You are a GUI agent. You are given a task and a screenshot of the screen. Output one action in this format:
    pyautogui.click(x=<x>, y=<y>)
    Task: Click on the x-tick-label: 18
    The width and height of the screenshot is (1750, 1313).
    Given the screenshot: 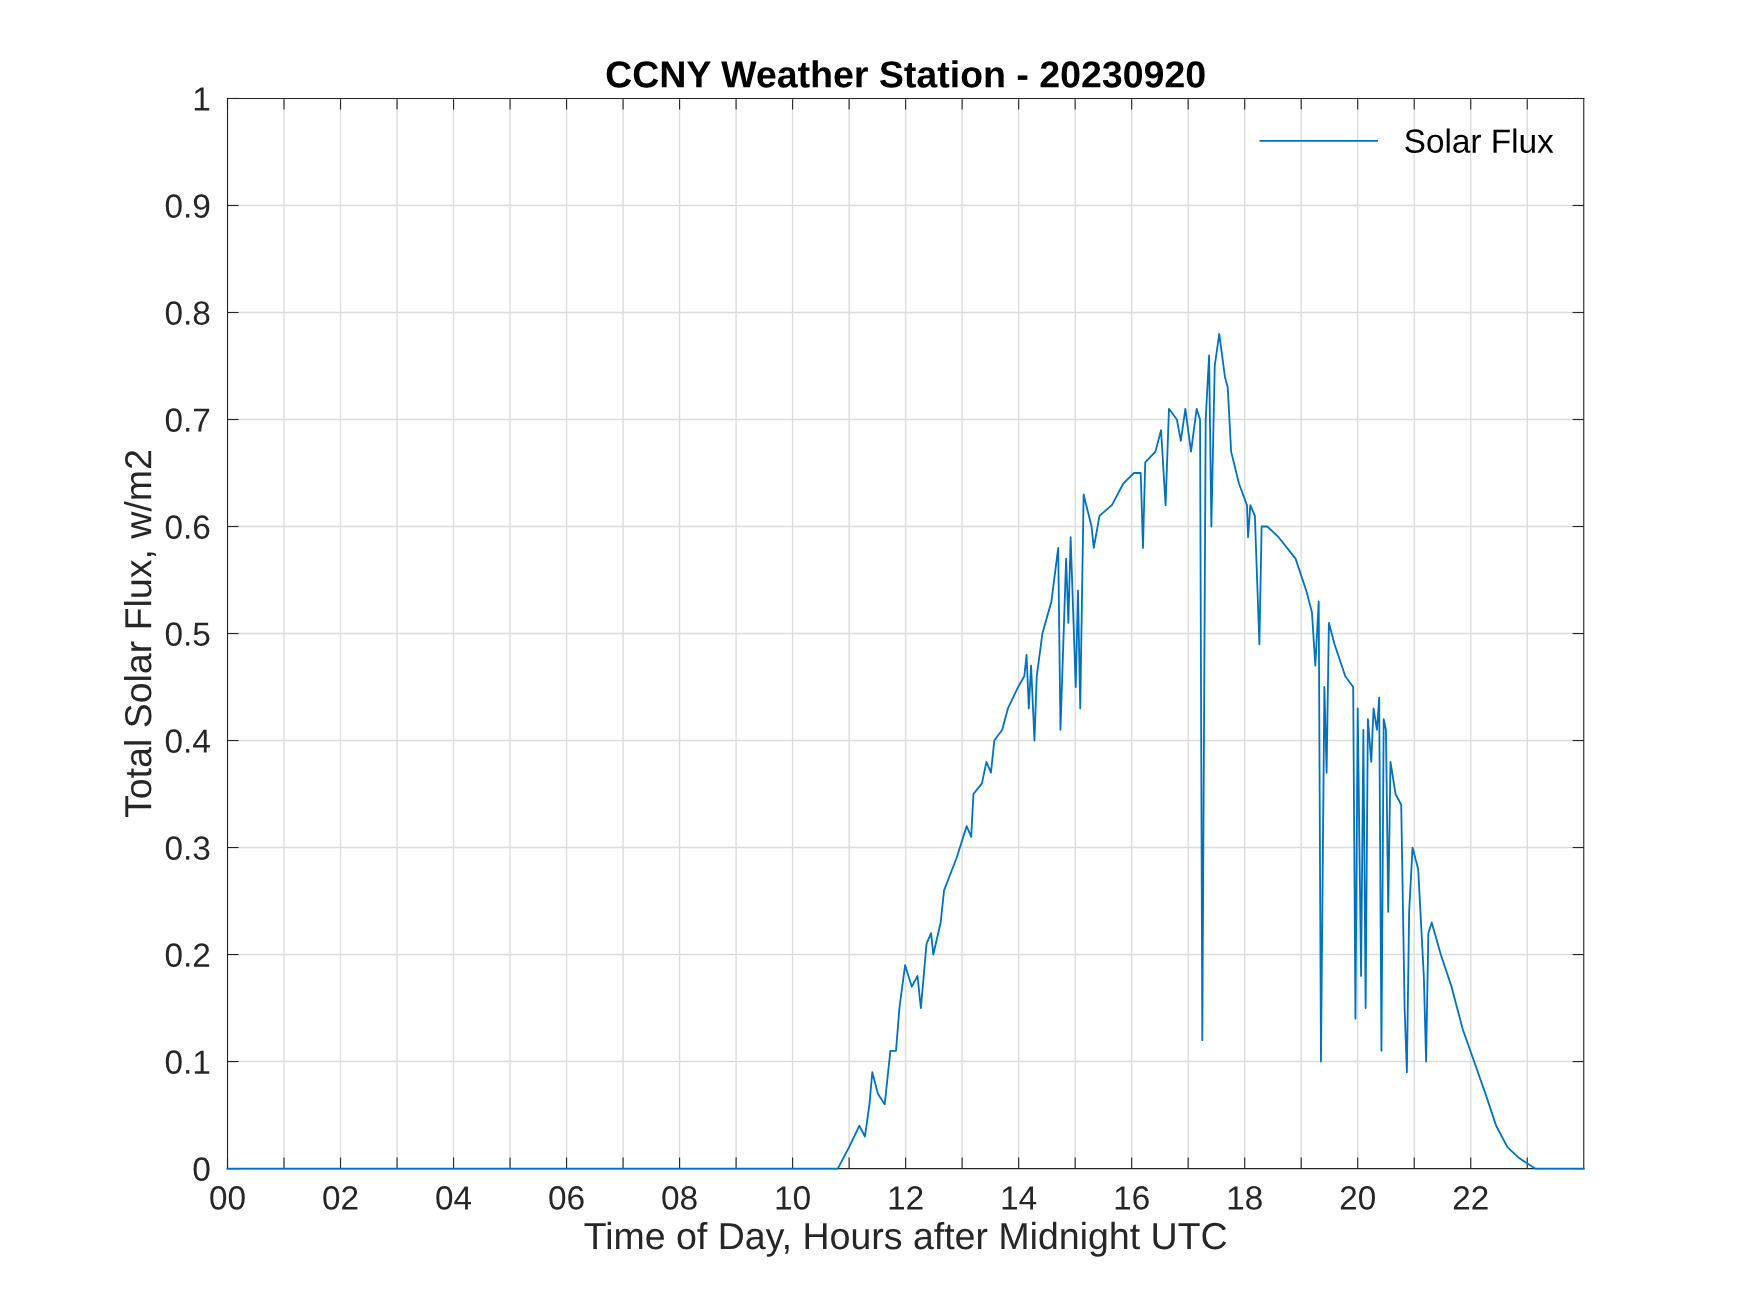 What is the action you would take?
    pyautogui.click(x=1245, y=1198)
    